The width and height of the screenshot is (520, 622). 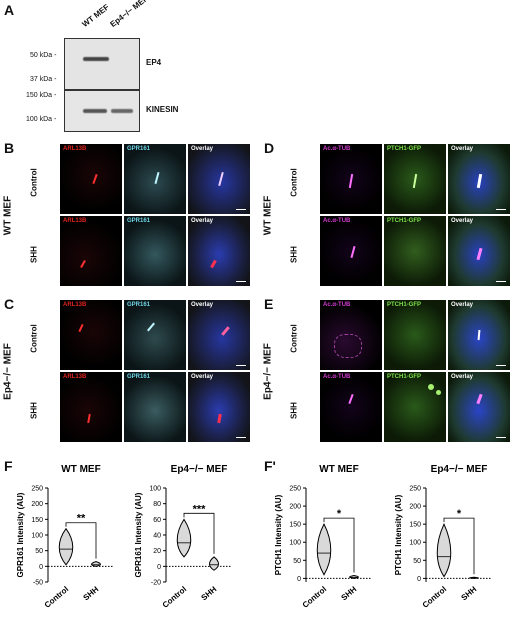 I want to click on row-label-shh-d: SHH, so click(x=294, y=254).